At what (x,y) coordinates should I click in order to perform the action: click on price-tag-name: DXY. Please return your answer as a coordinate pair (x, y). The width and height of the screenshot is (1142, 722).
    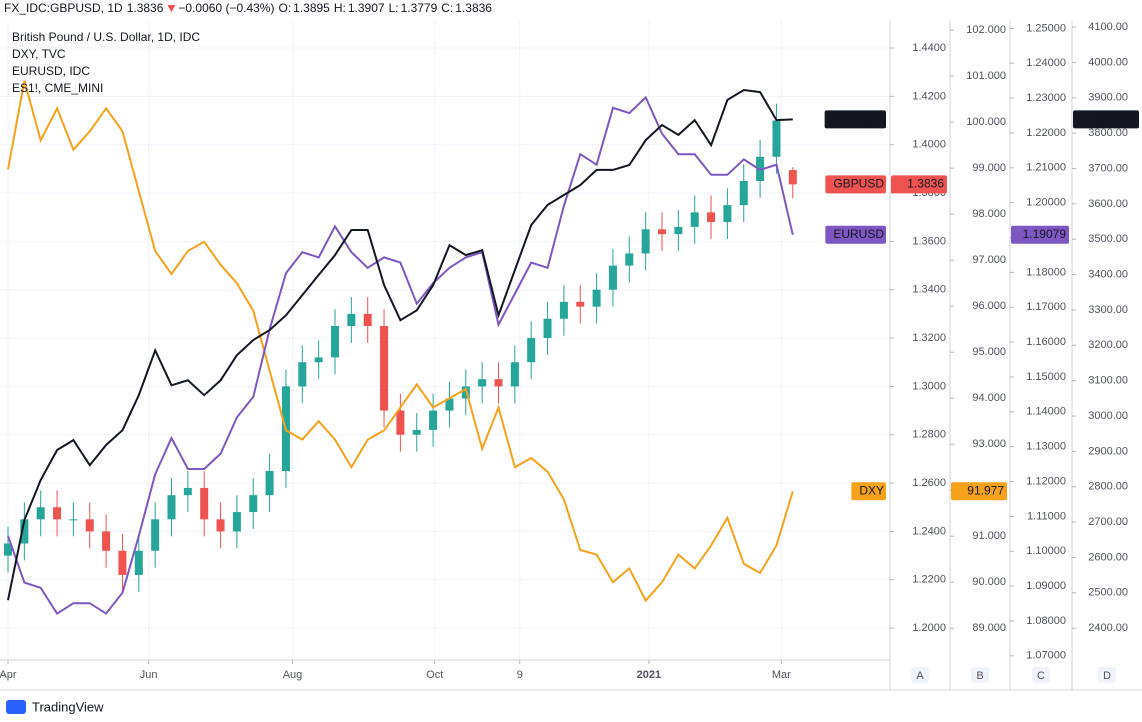
    Looking at the image, I should click on (871, 490).